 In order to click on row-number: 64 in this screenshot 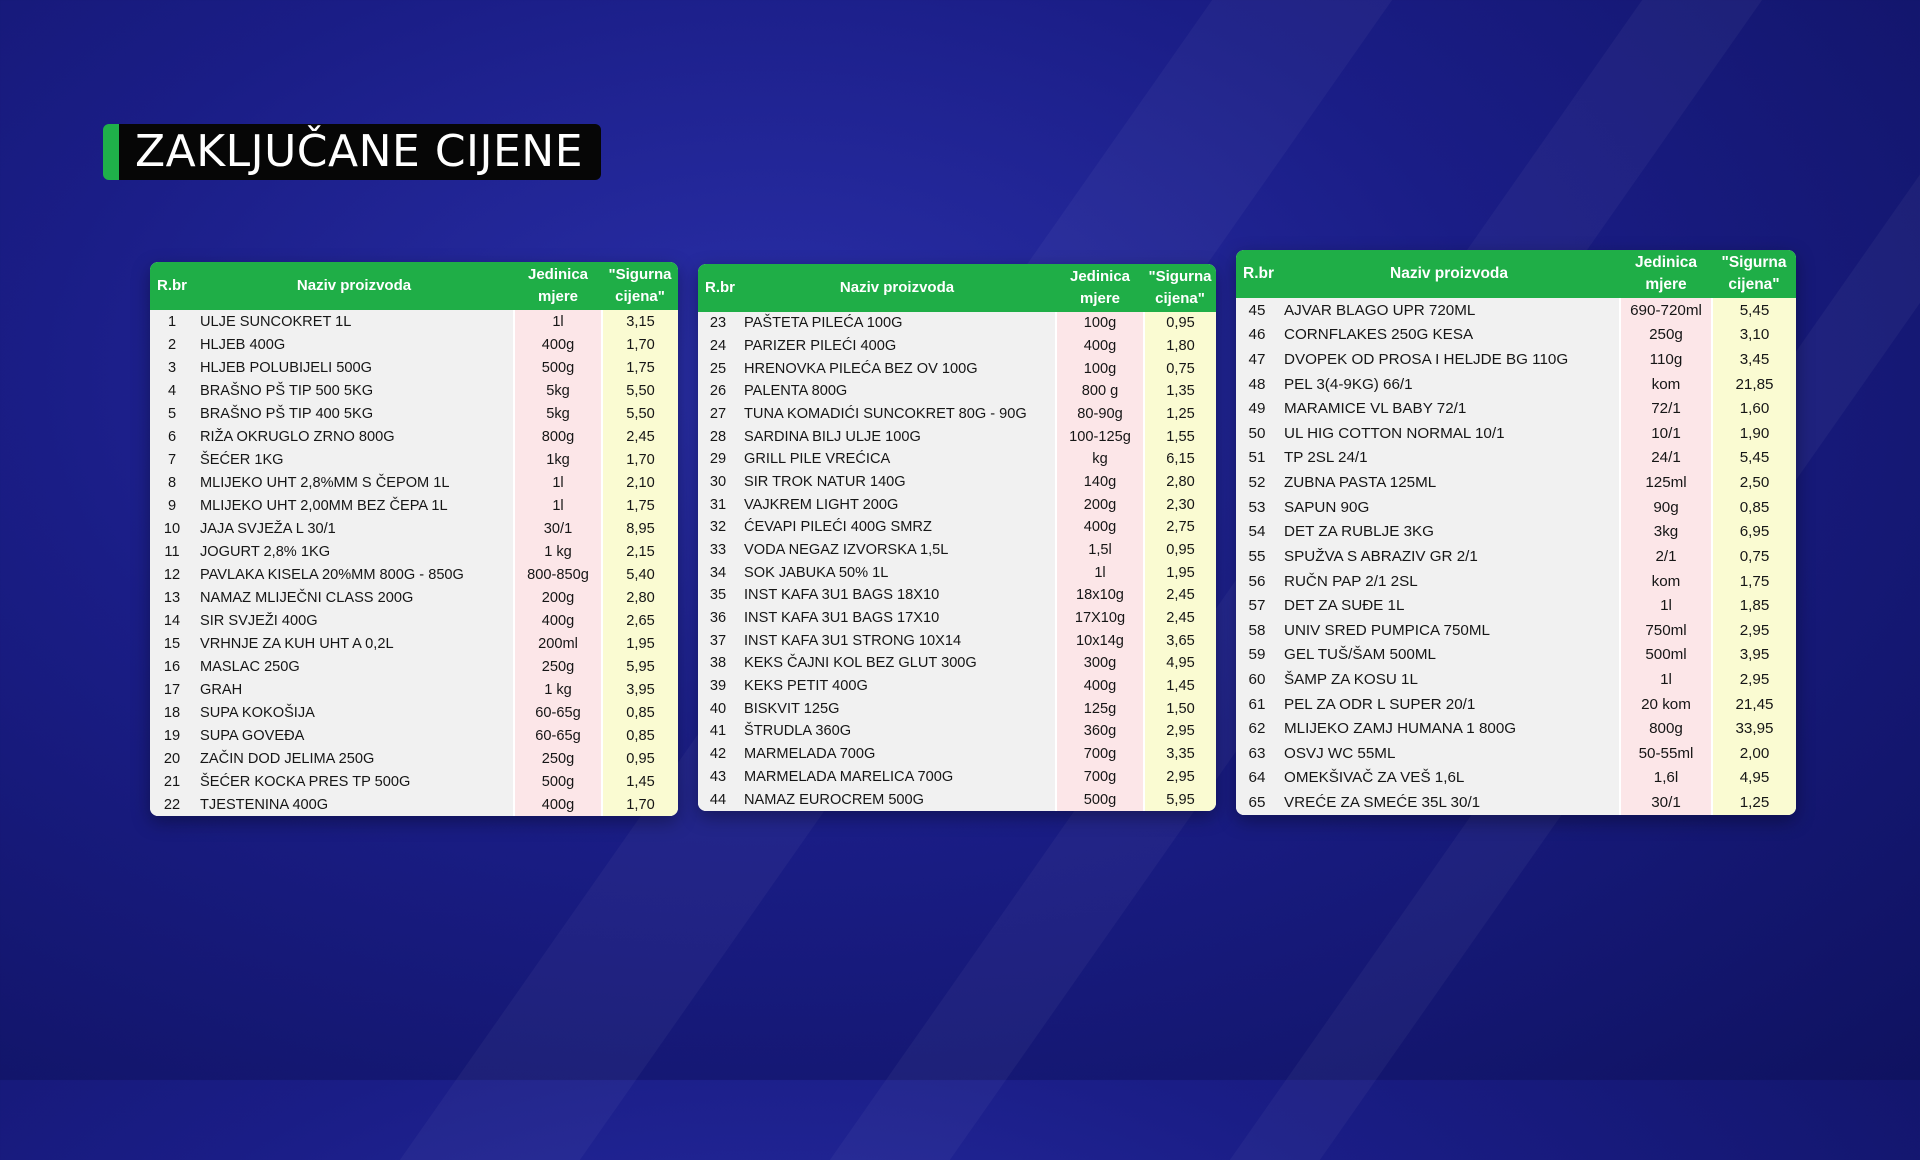, I will do `click(1257, 778)`.